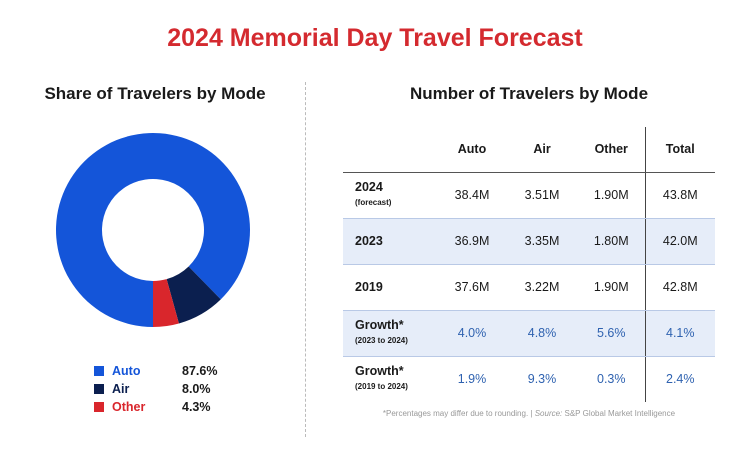  What do you see at coordinates (196, 389) in the screenshot?
I see `legend-value: 8.0%` at bounding box center [196, 389].